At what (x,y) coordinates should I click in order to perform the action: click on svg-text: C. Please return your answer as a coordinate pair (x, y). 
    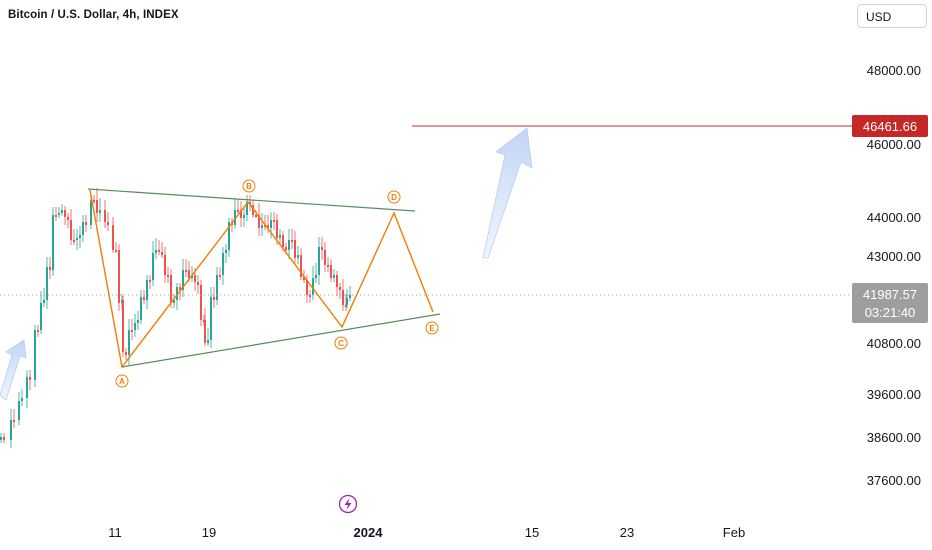
    Looking at the image, I should click on (341, 343).